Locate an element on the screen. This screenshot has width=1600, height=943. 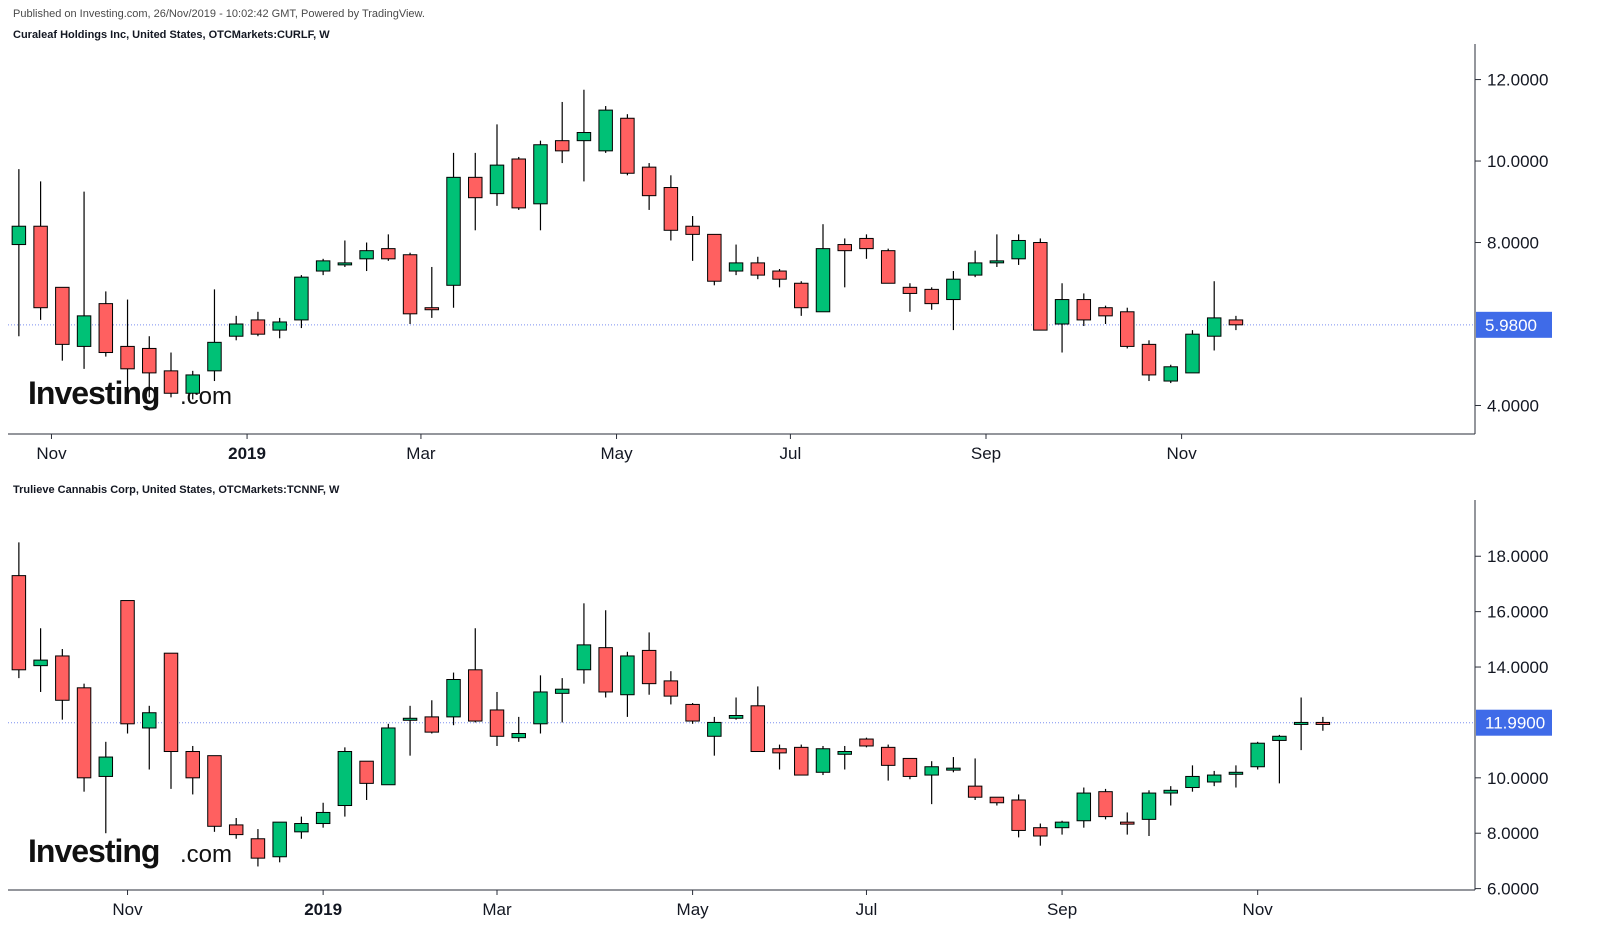
current-price-tag is located at coordinates (1514, 324).